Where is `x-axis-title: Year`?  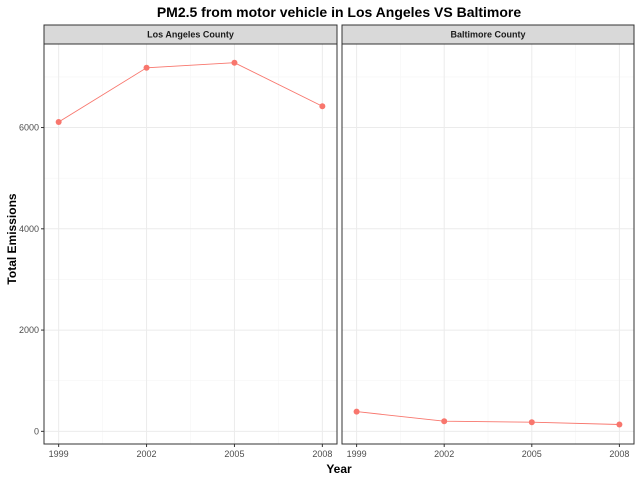
x-axis-title: Year is located at coordinates (339, 469).